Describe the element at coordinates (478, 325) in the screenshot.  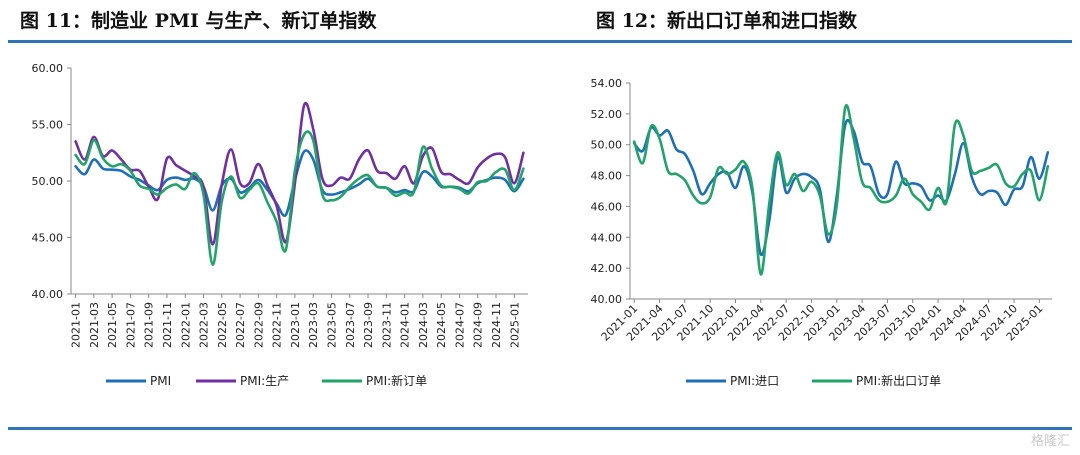
I see `left-x-tick-label: 2024-09` at that location.